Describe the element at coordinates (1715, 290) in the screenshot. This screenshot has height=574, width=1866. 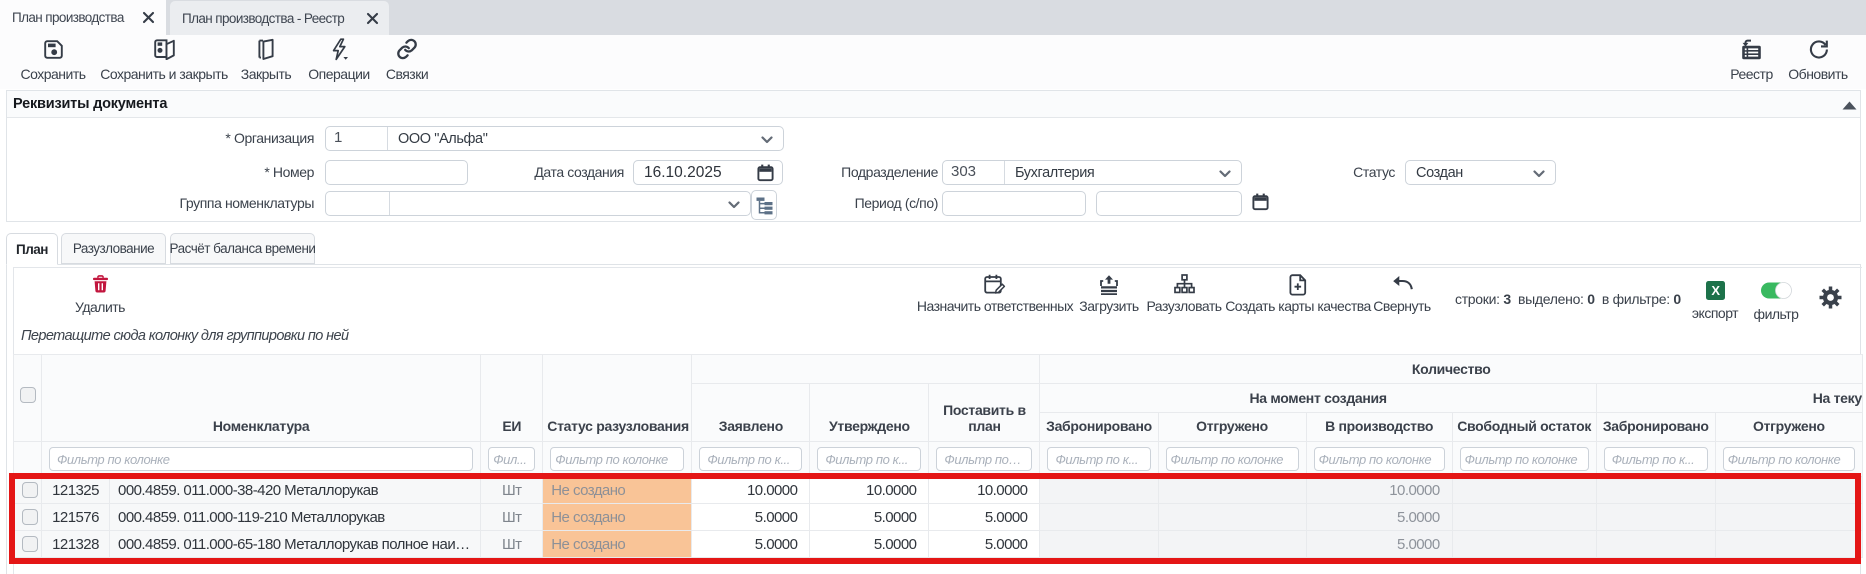
I see `svg-text: X` at that location.